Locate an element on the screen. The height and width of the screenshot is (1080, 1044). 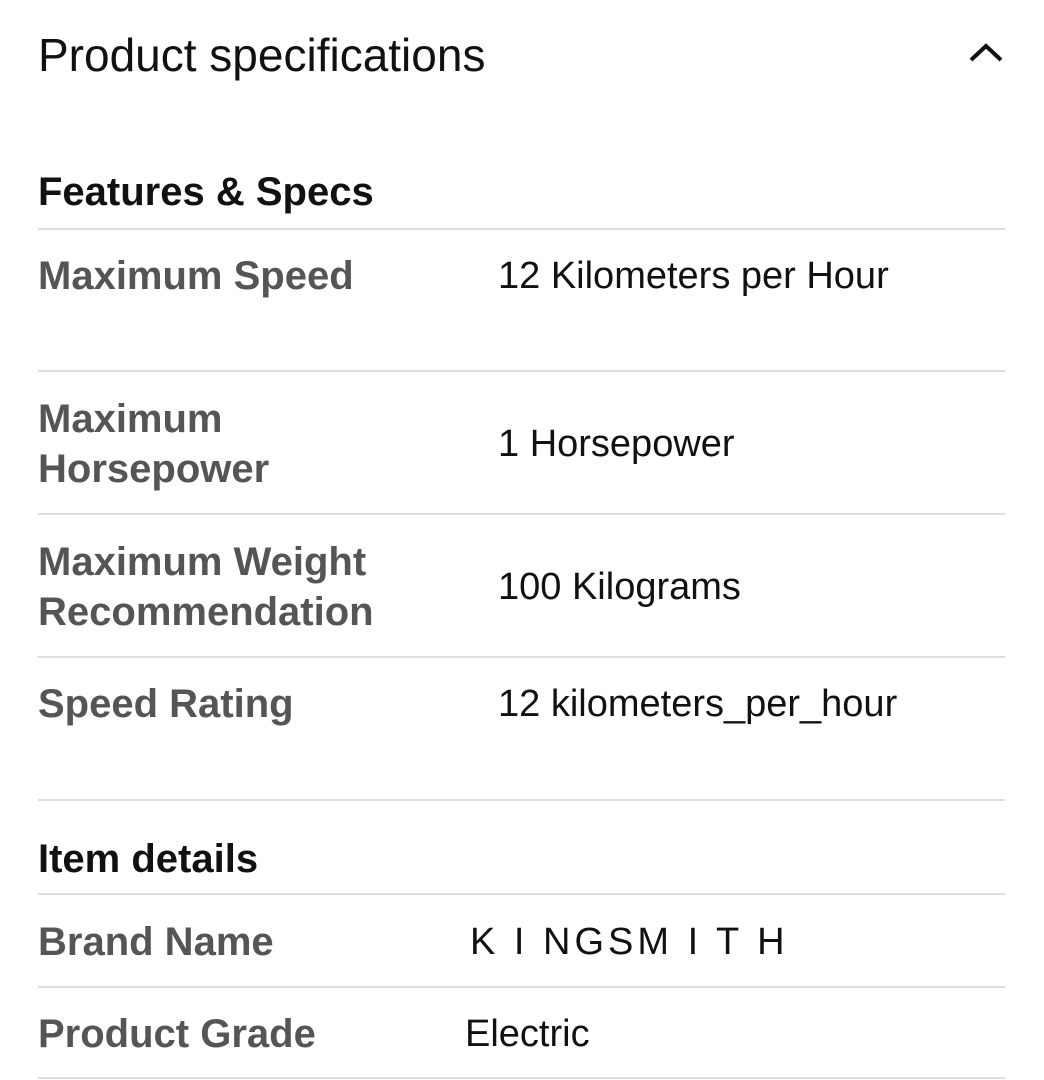
spec-value: 100 Kilograms is located at coordinates (619, 587).